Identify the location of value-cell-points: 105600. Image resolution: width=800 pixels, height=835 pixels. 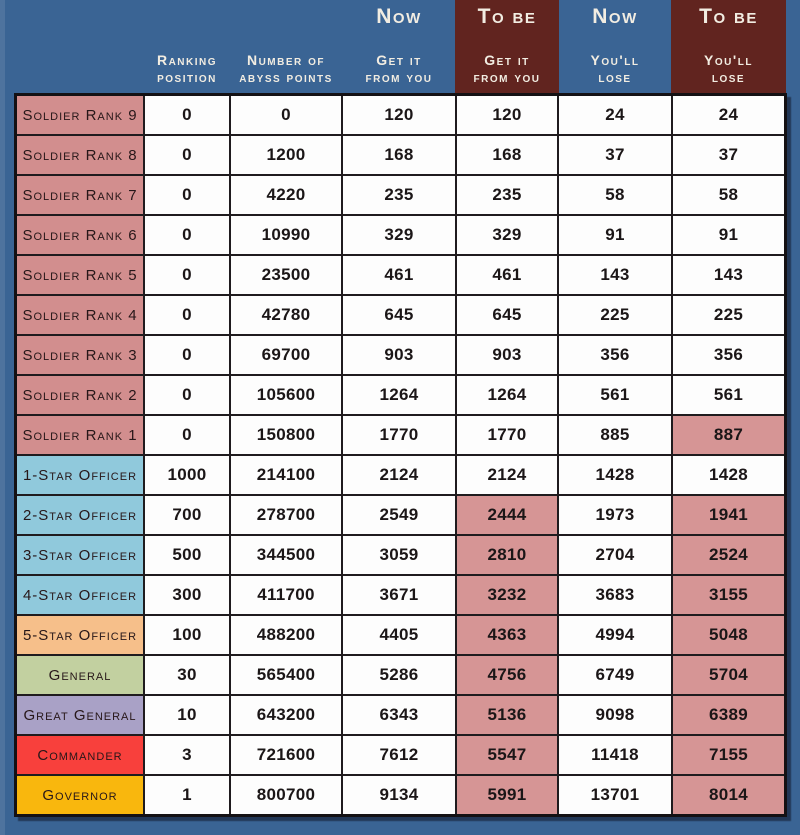
(286, 395).